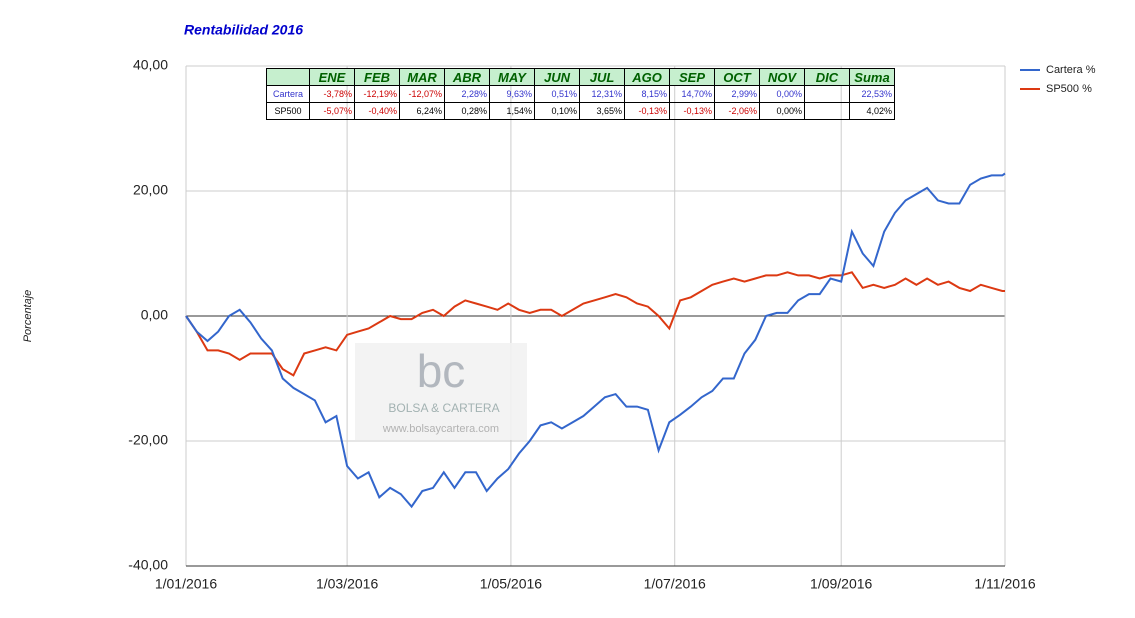 The width and height of the screenshot is (1135, 618). What do you see at coordinates (737, 111) in the screenshot?
I see `table-cell: -2,06%` at bounding box center [737, 111].